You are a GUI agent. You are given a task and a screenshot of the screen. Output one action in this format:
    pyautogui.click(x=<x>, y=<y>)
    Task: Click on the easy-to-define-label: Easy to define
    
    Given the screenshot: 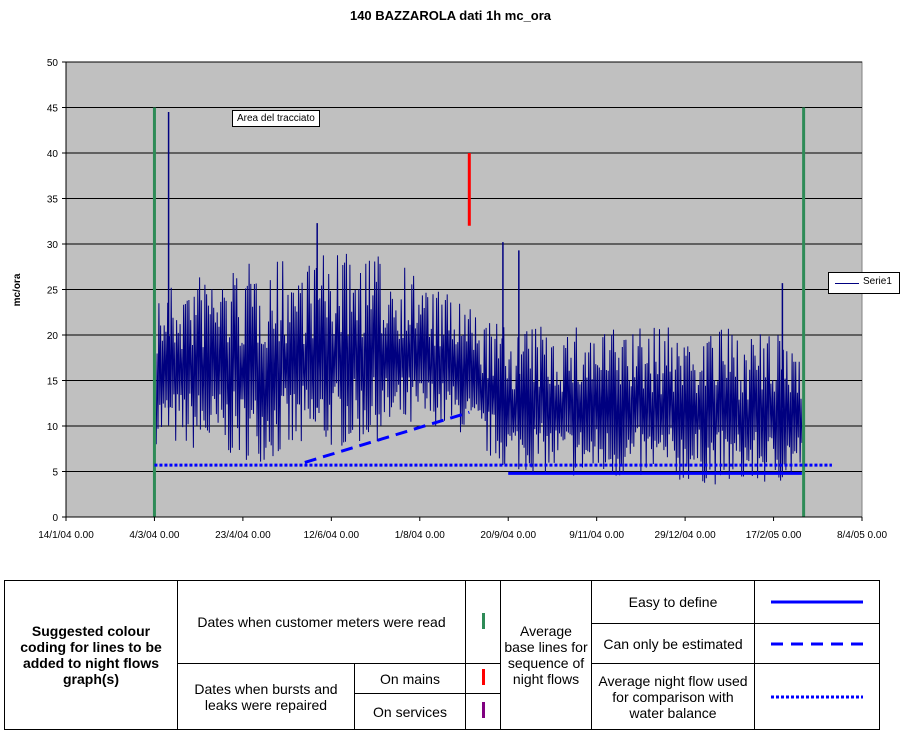 What is the action you would take?
    pyautogui.click(x=673, y=602)
    